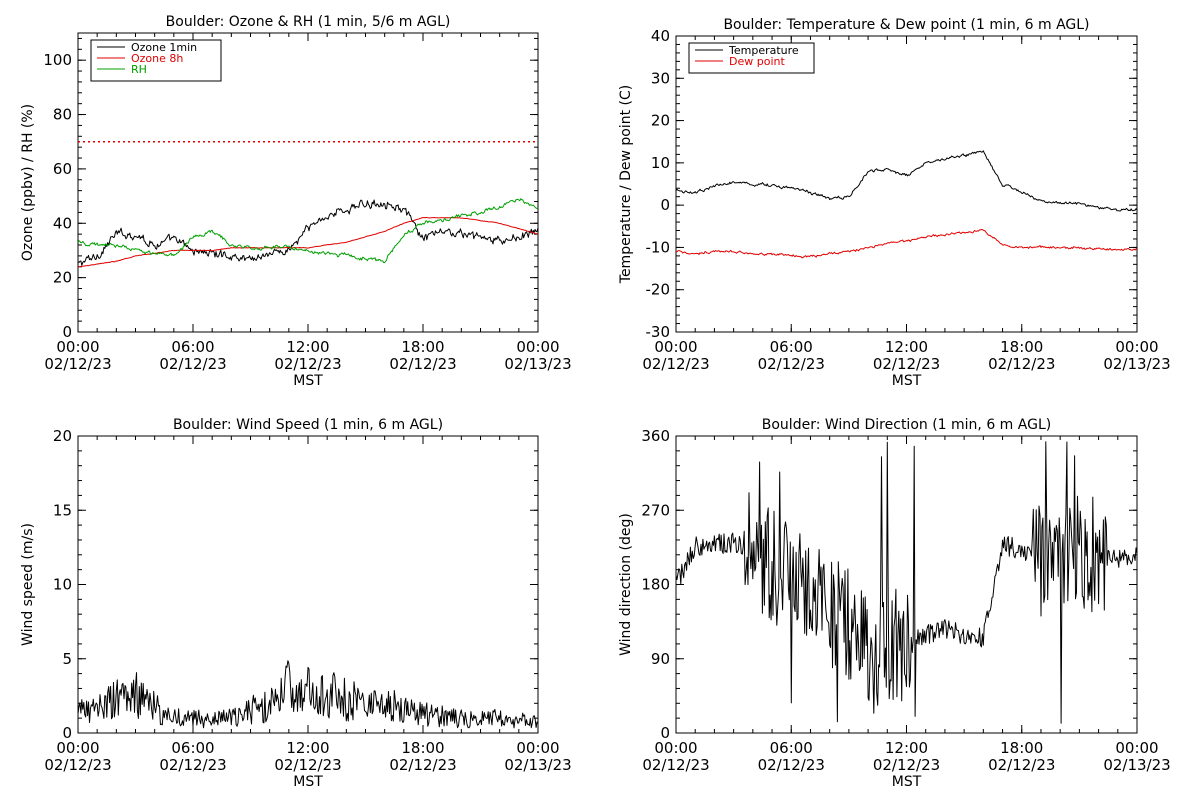 Image resolution: width=1200 pixels, height=805 pixels. Describe the element at coordinates (626, 184) in the screenshot. I see `y-axis-label: Temperature / Dew point (C)` at that location.